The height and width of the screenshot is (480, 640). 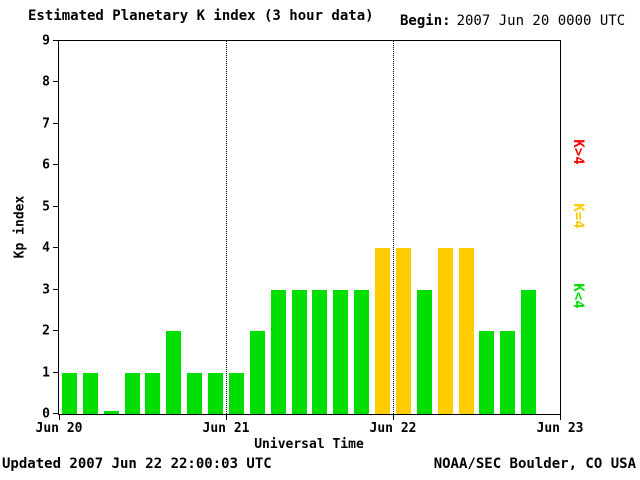 What do you see at coordinates (46, 331) in the screenshot?
I see `y-tick-label: 2` at bounding box center [46, 331].